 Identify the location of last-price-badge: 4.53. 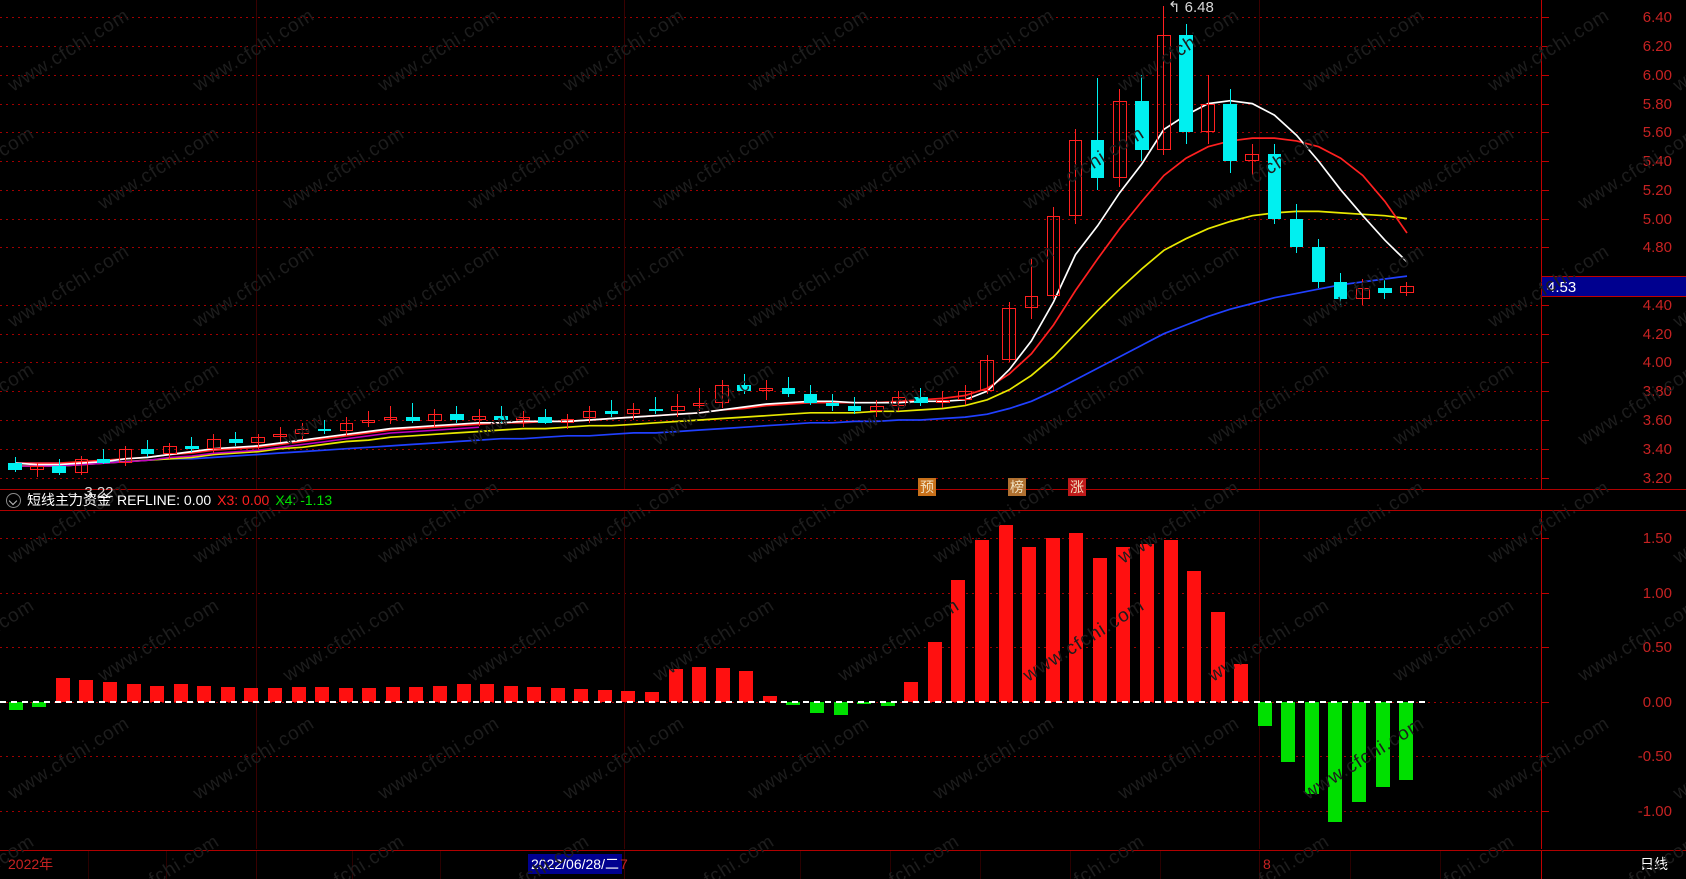
(1614, 287).